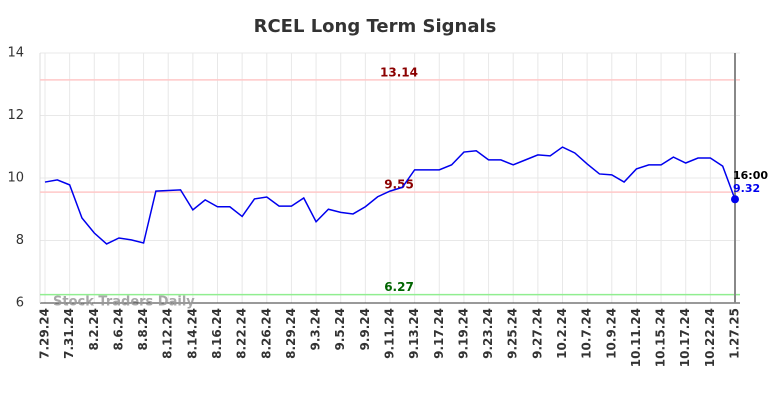 Image resolution: width=784 pixels, height=402 pixels. I want to click on x-tick-label: 8.29.24, so click(291, 333).